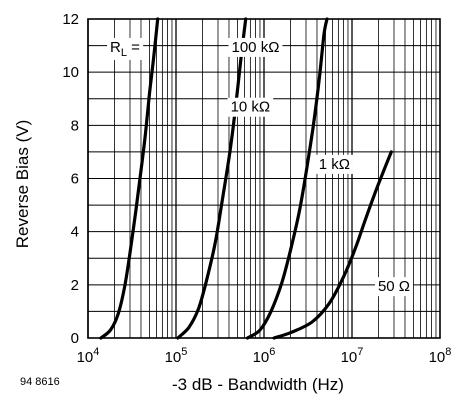 This screenshot has width=456, height=394. I want to click on series-label: 100 kΩ, so click(256, 47).